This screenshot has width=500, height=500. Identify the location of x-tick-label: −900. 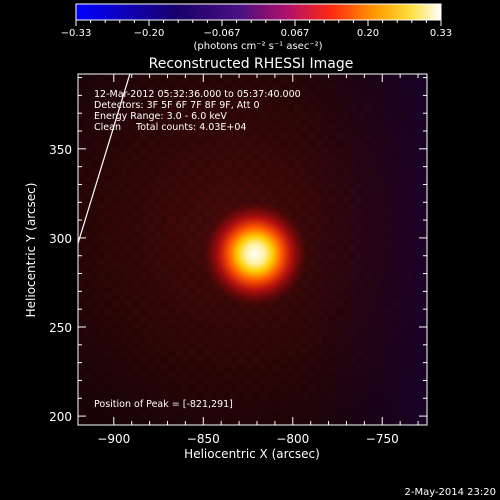
(113, 439).